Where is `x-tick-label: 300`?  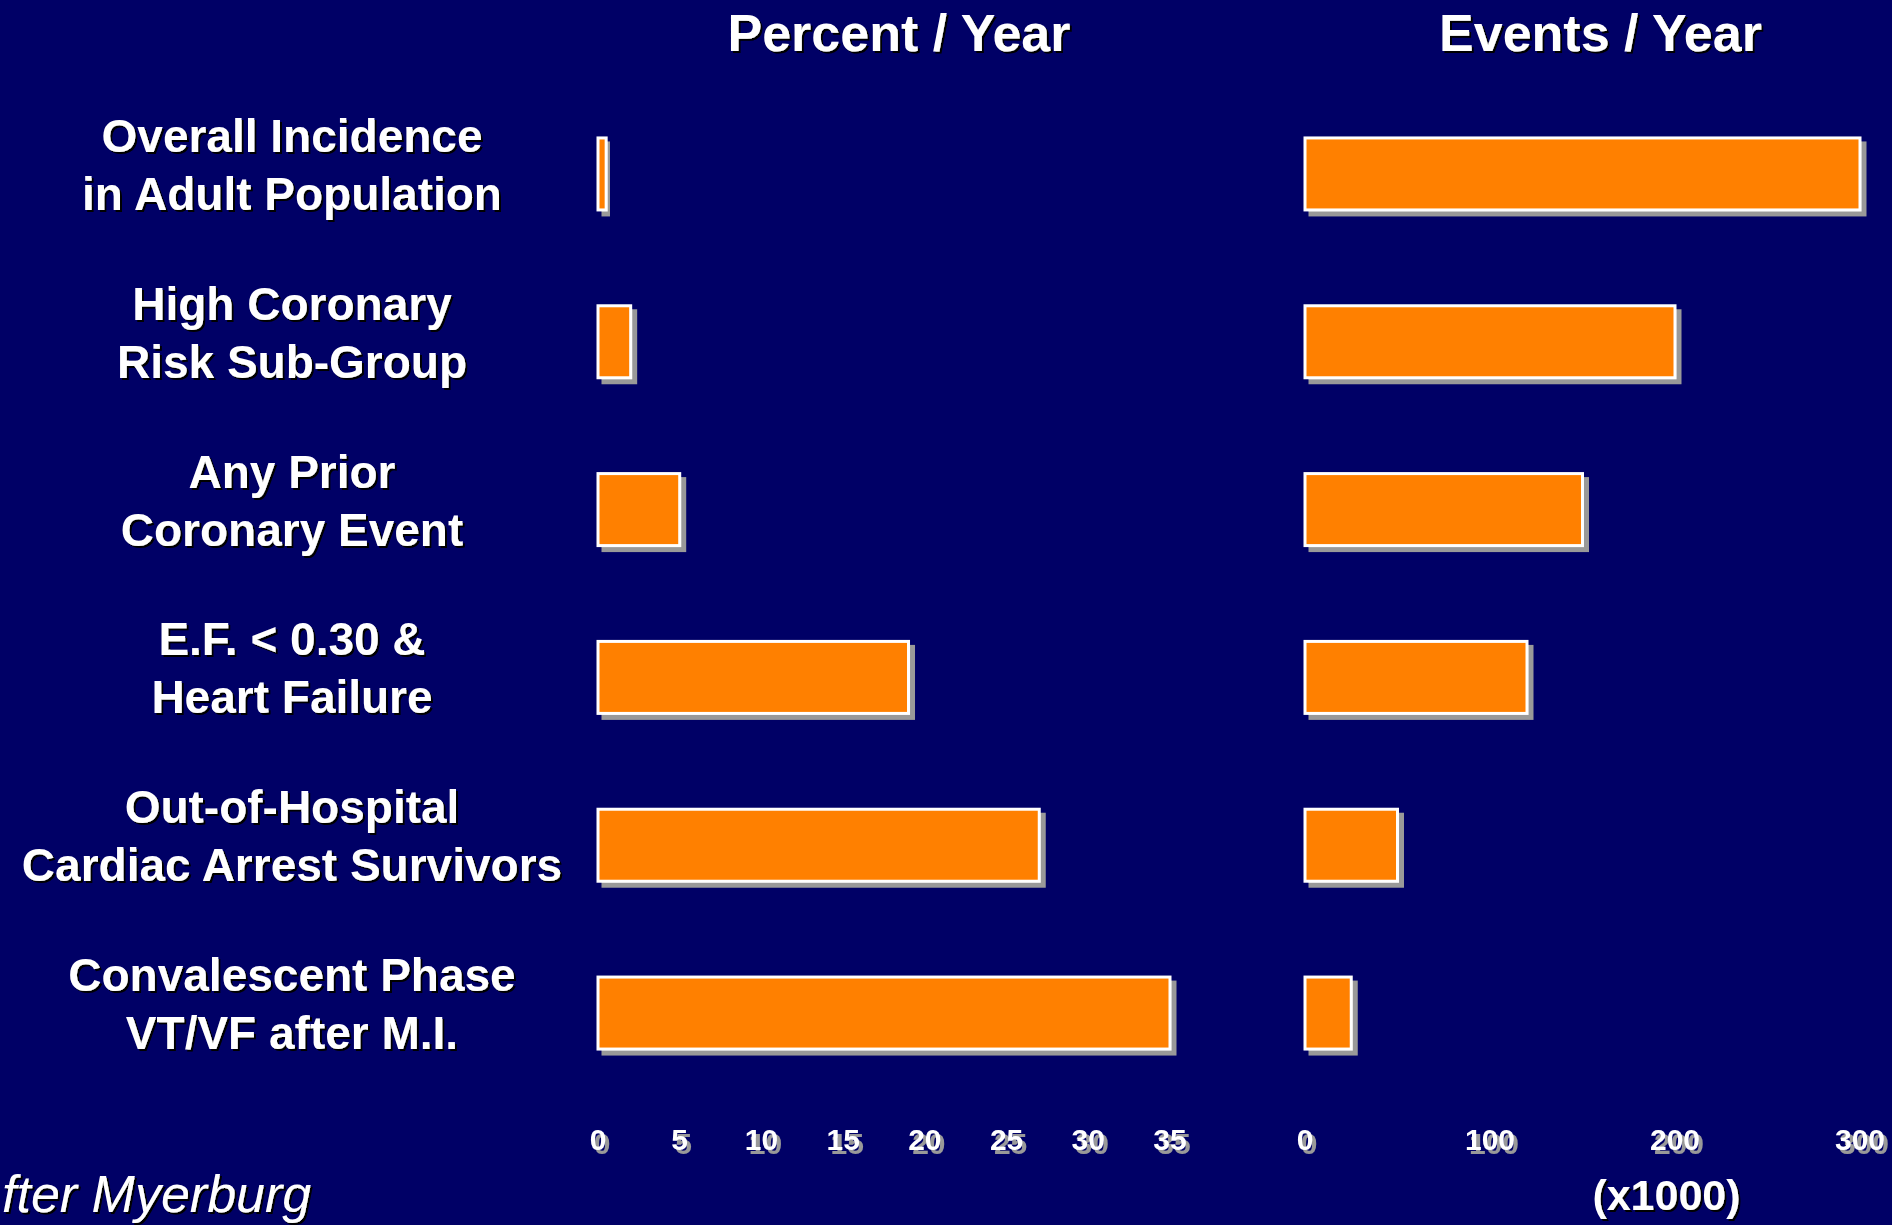
x-tick-label: 300 is located at coordinates (1860, 1139).